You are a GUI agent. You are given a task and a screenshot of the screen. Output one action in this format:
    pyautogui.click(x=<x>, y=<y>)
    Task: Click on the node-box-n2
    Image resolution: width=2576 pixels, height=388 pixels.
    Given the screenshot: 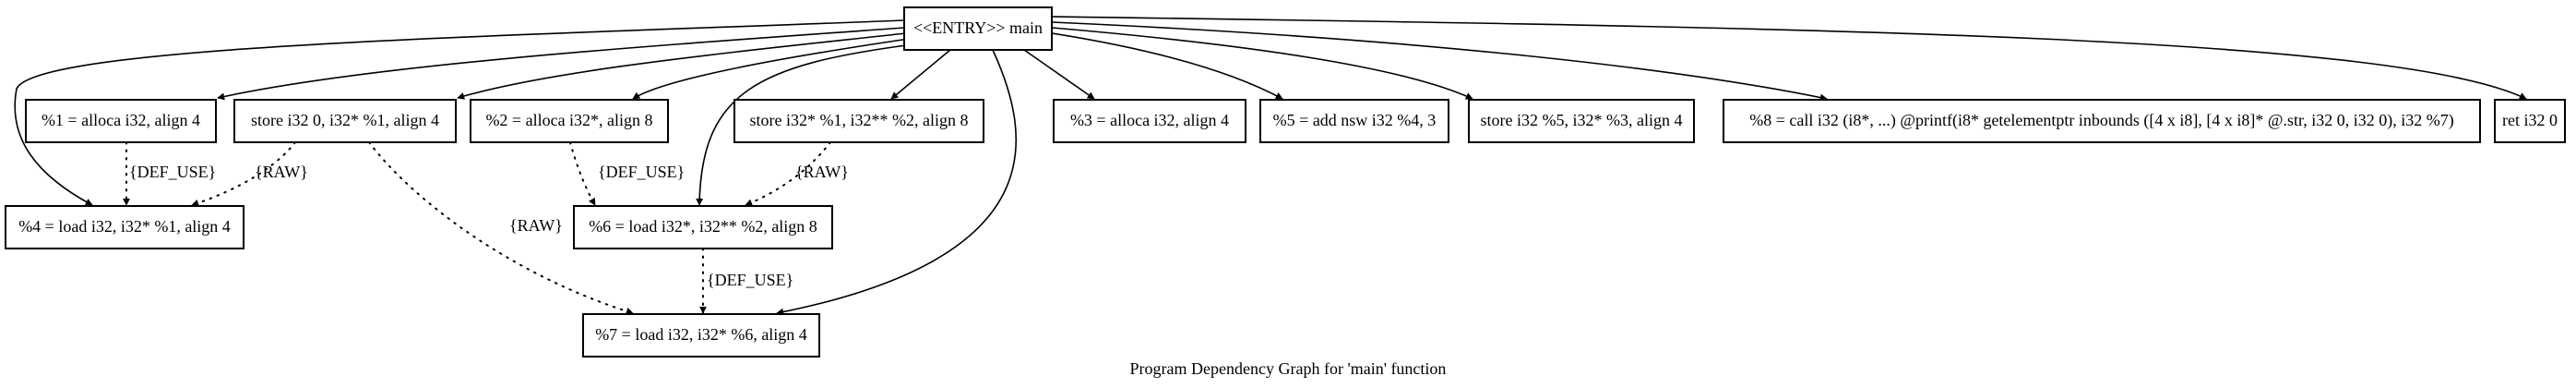 What is the action you would take?
    pyautogui.click(x=569, y=121)
    